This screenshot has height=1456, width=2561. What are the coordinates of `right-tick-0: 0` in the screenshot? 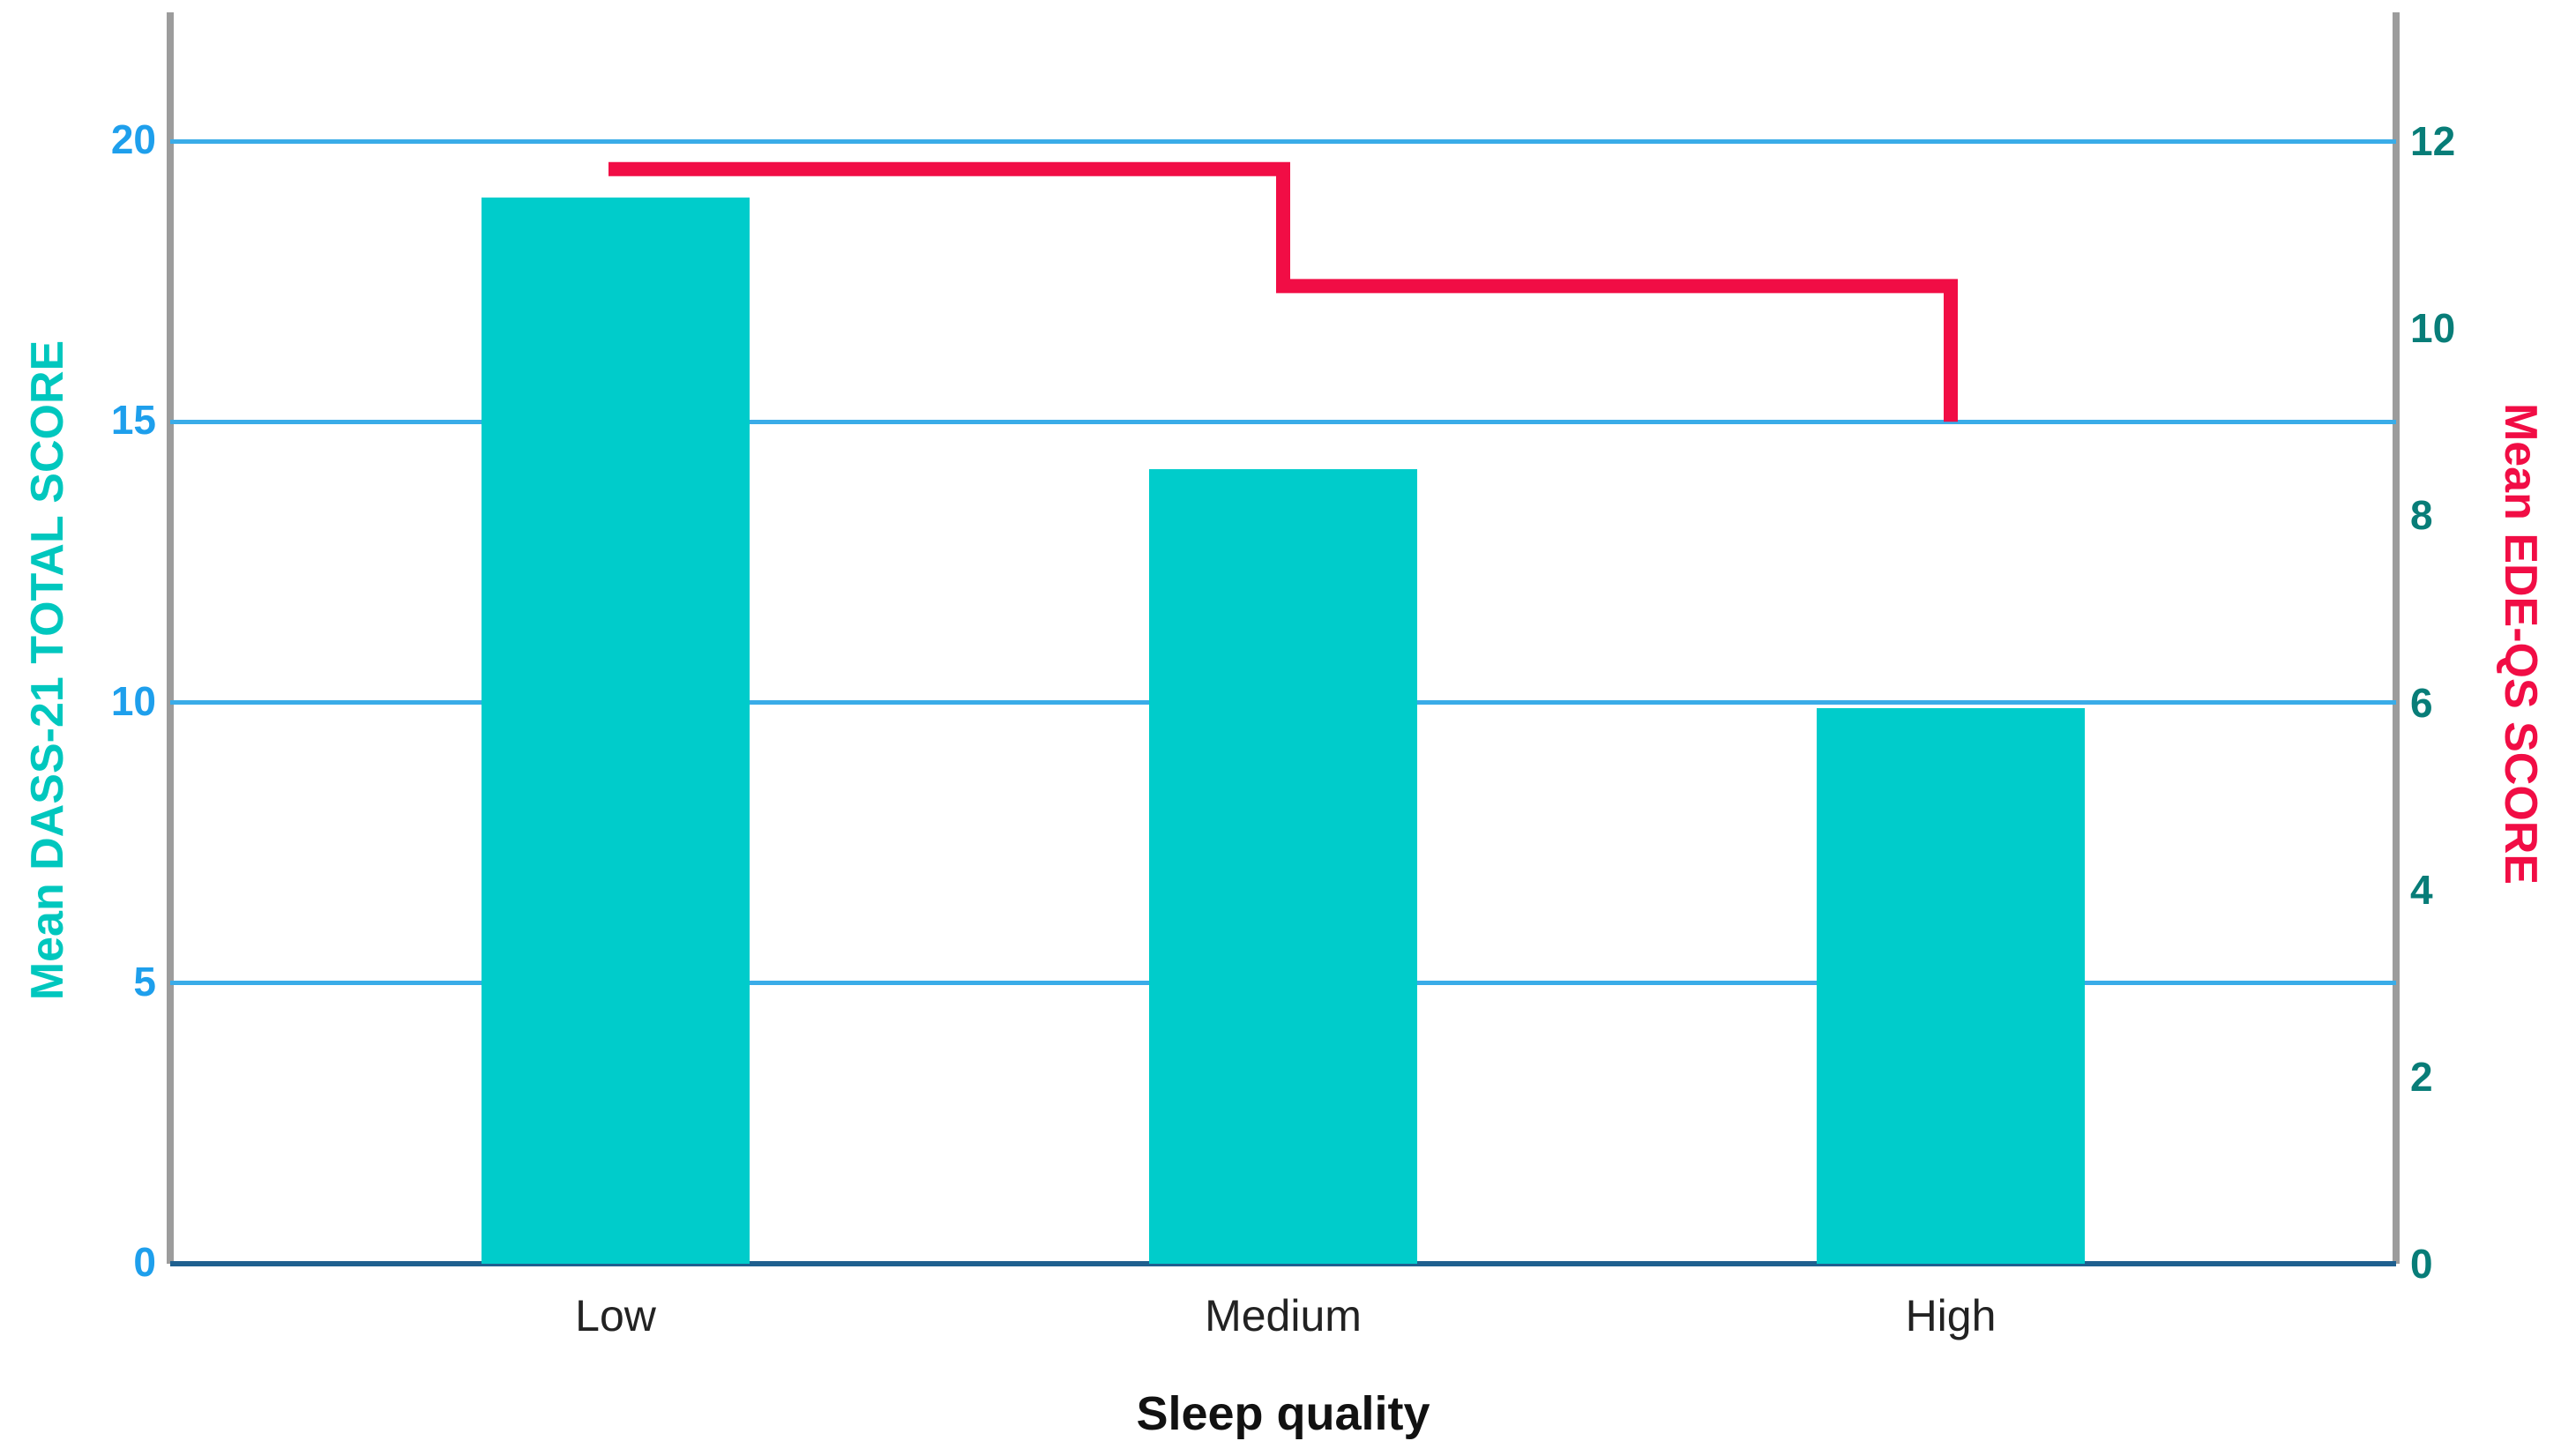 It's located at (2421, 1264).